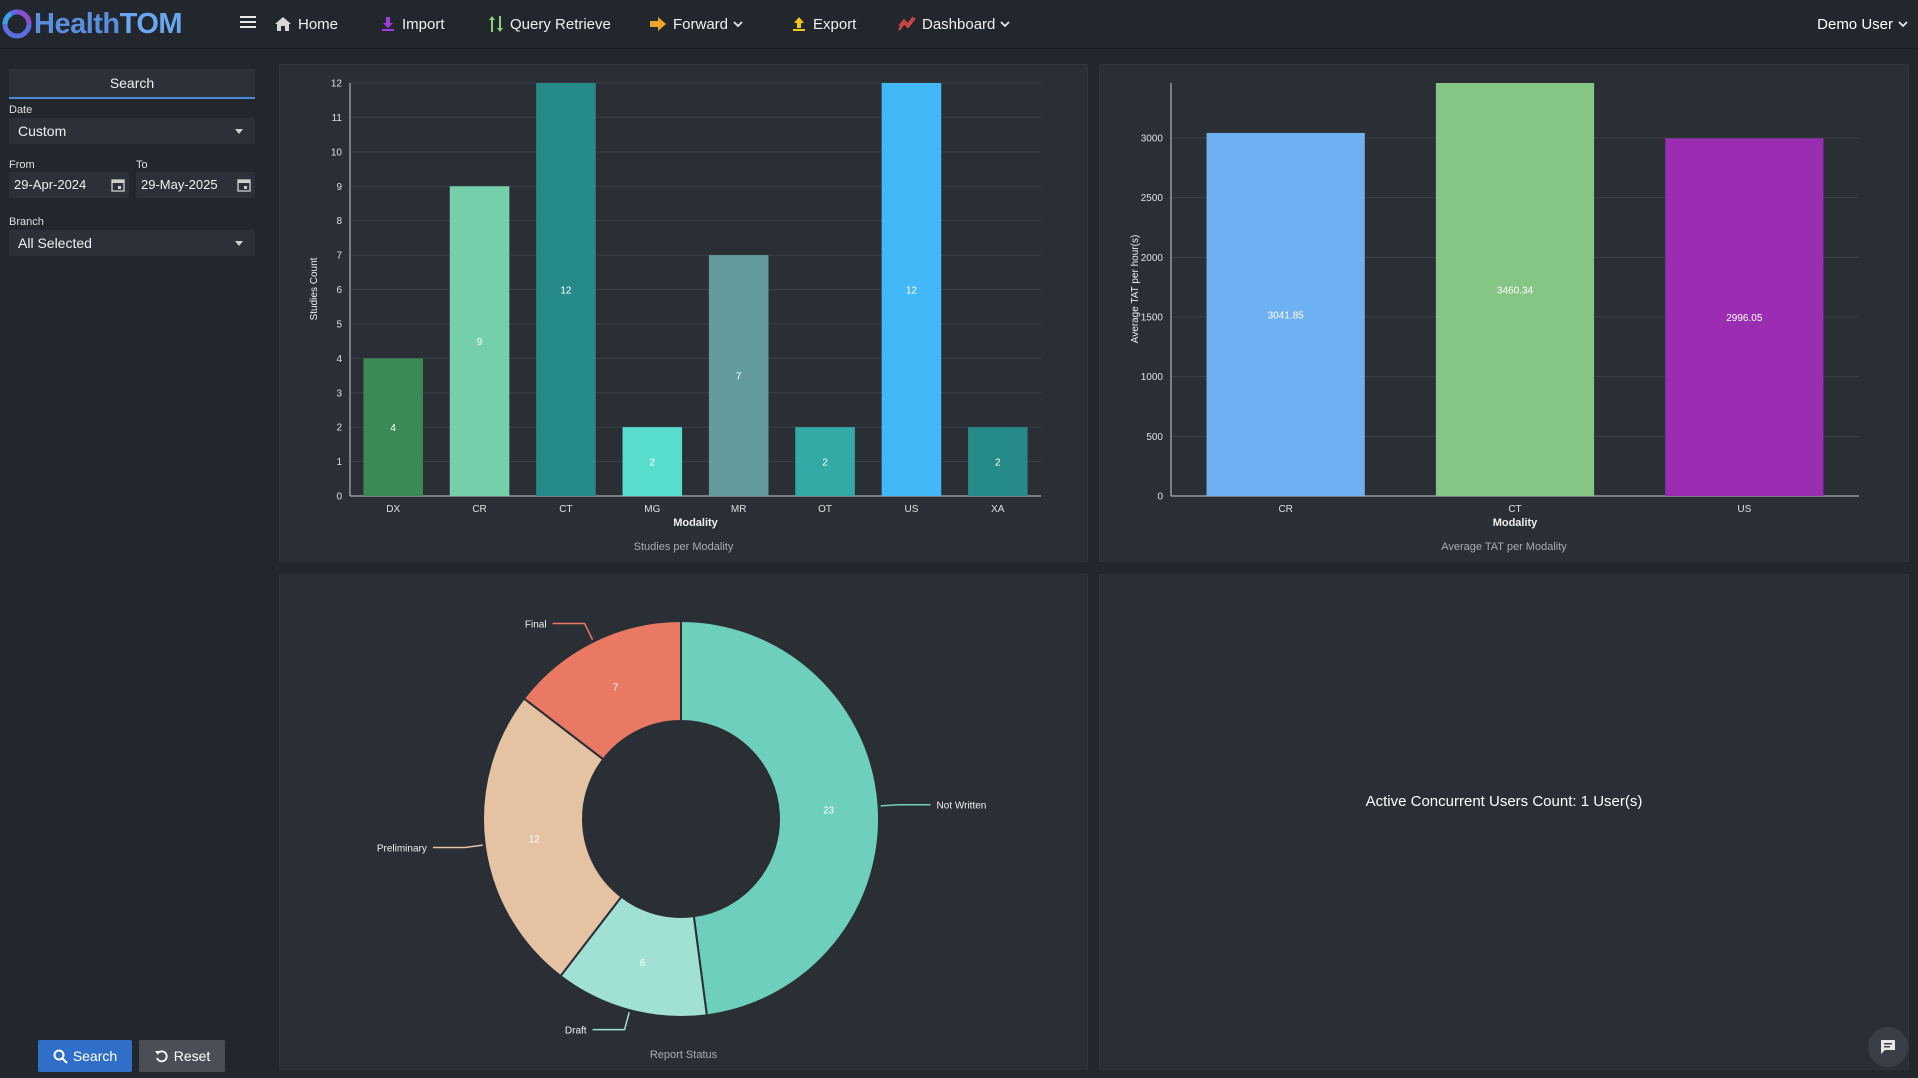  I want to click on nav-dashboard: Dashboard, so click(957, 24).